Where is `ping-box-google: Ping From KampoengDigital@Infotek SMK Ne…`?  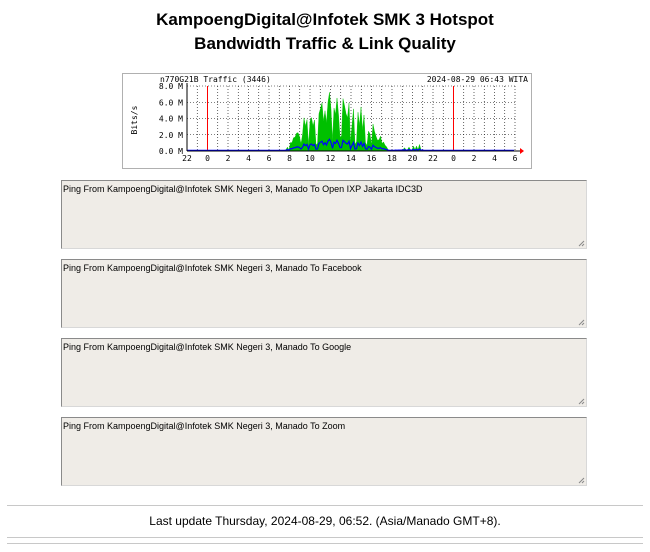
ping-box-google: Ping From KampoengDigital@Infotek SMK Ne… is located at coordinates (324, 372).